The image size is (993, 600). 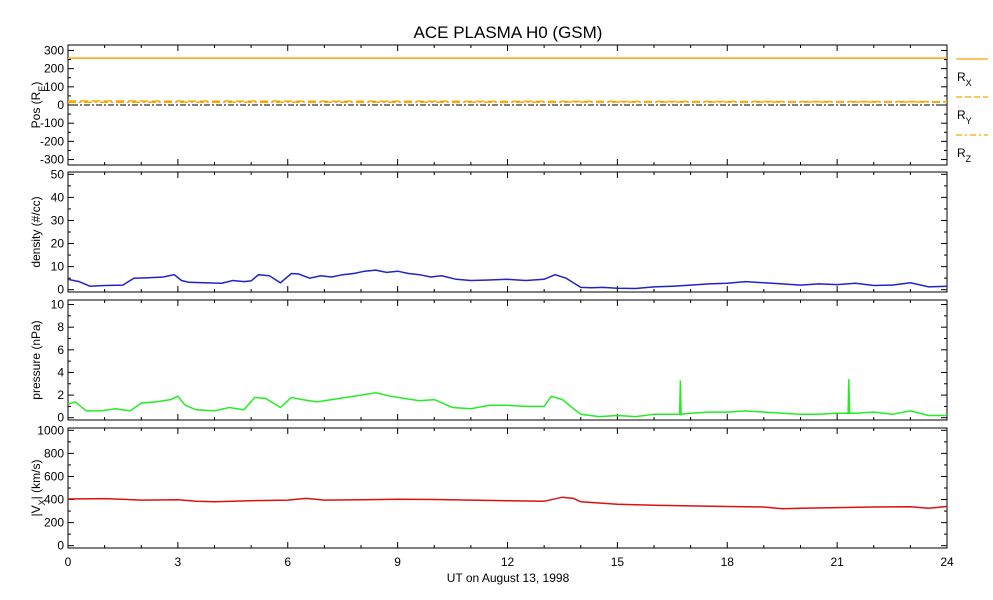 What do you see at coordinates (36, 359) in the screenshot?
I see `y-axis-label-pressure: pressure (nPa)` at bounding box center [36, 359].